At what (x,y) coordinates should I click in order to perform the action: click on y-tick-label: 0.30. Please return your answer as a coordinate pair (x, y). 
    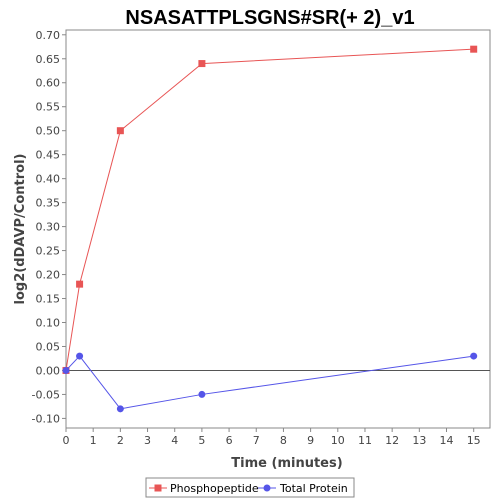
    Looking at the image, I should click on (48, 227).